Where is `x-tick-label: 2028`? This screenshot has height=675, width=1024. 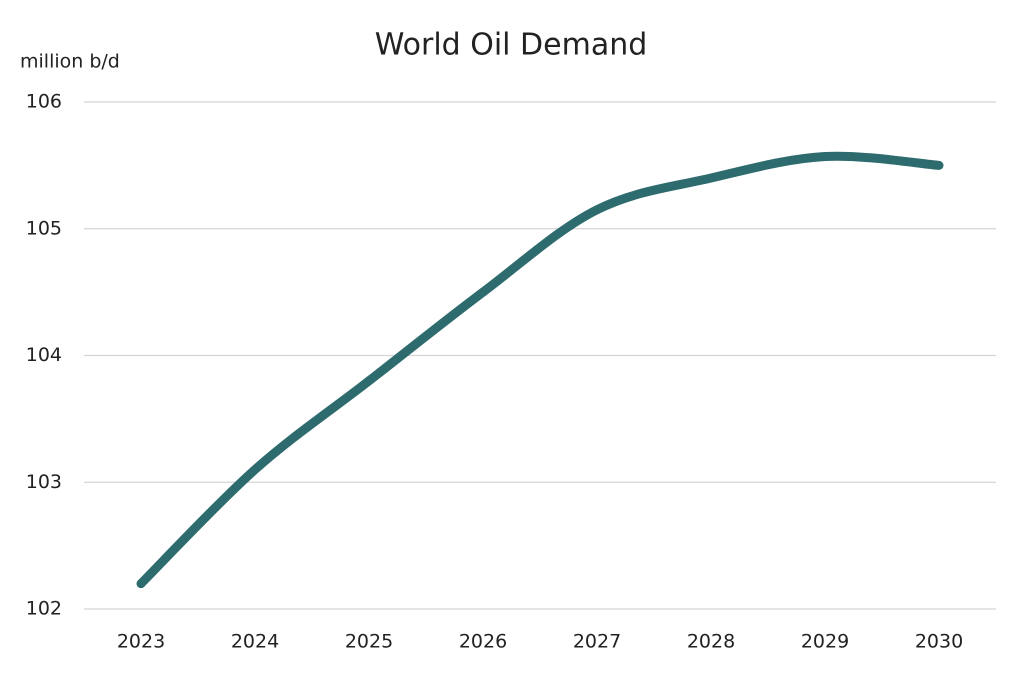 x-tick-label: 2028 is located at coordinates (711, 642).